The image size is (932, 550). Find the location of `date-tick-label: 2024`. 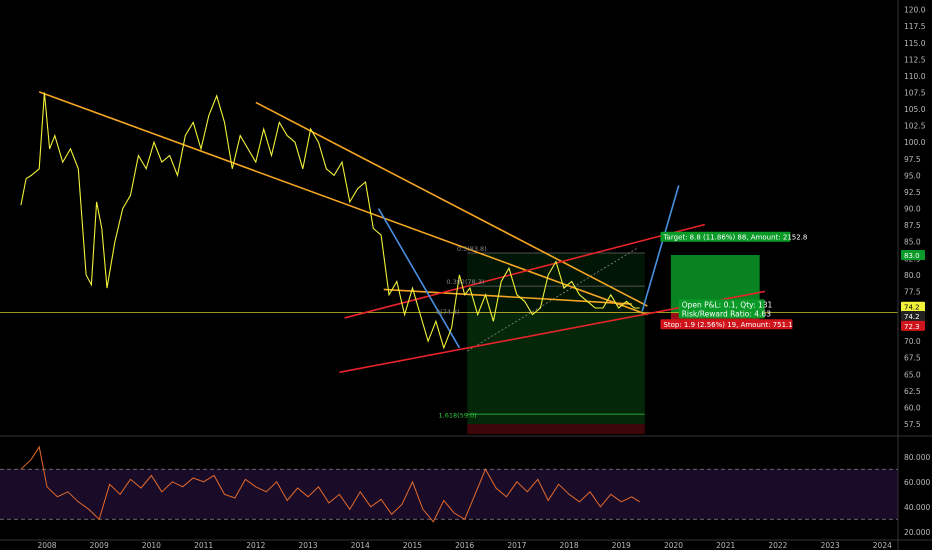

date-tick-label: 2024 is located at coordinates (882, 545).